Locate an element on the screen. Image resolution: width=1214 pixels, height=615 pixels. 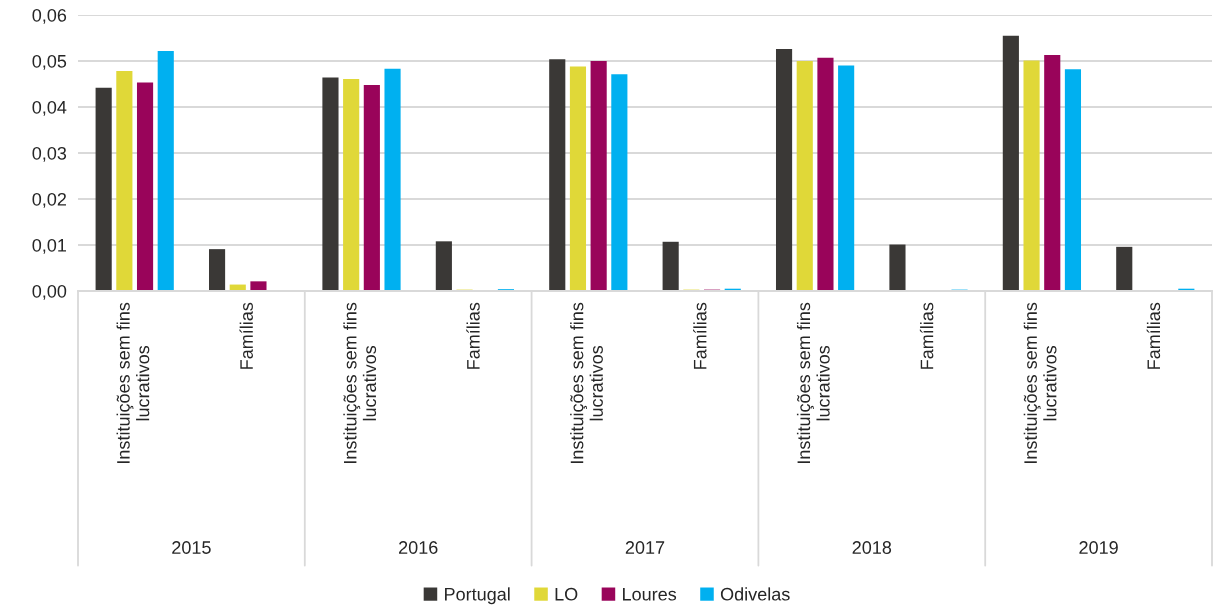
y-tick-label: 0,04 is located at coordinates (49, 108).